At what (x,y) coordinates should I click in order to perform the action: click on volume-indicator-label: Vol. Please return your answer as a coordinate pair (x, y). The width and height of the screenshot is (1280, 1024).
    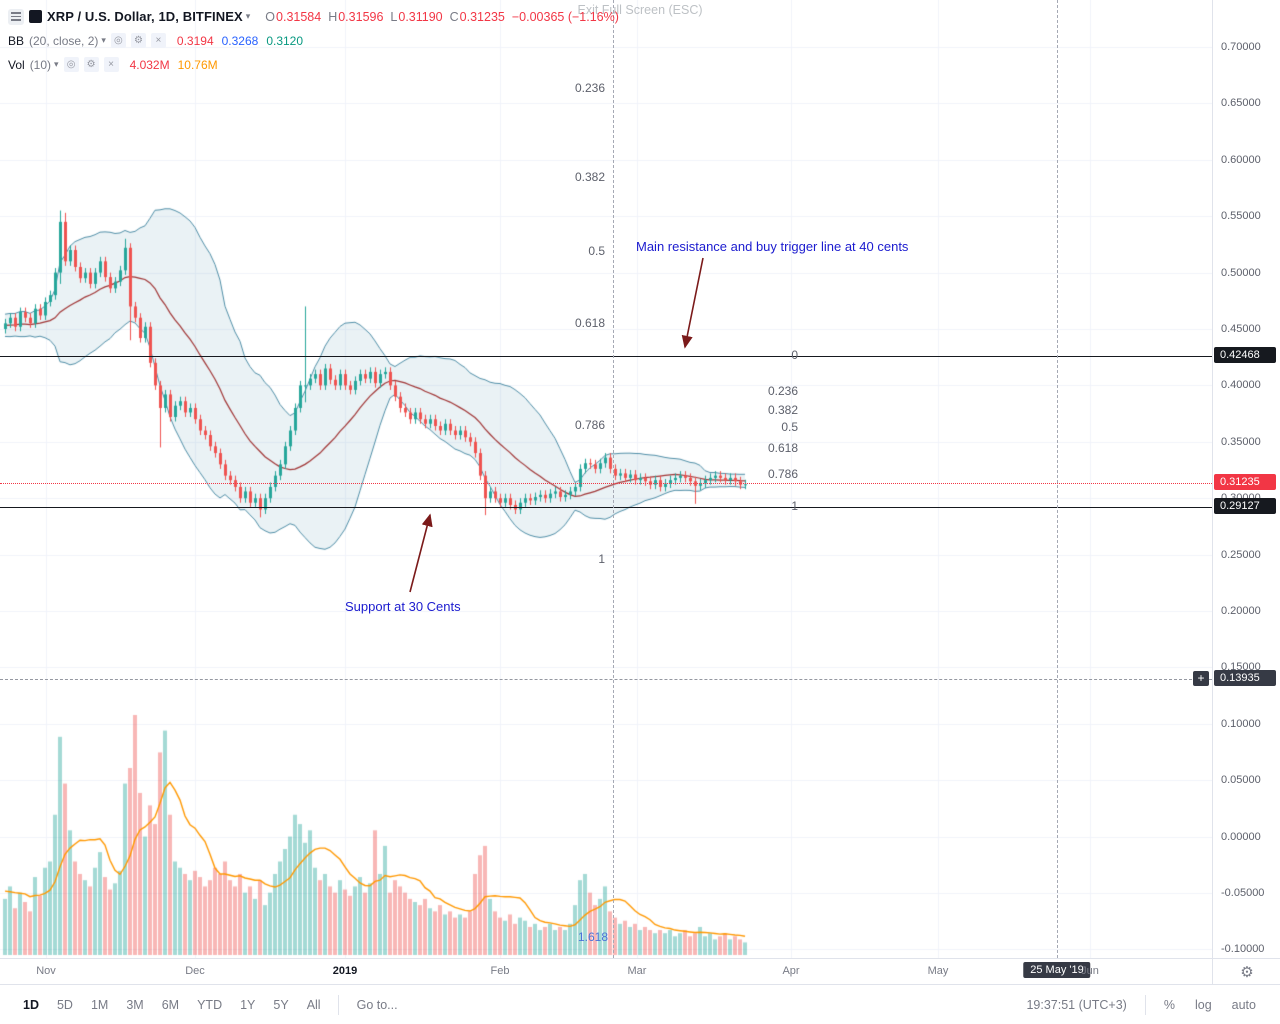
    Looking at the image, I should click on (16, 64).